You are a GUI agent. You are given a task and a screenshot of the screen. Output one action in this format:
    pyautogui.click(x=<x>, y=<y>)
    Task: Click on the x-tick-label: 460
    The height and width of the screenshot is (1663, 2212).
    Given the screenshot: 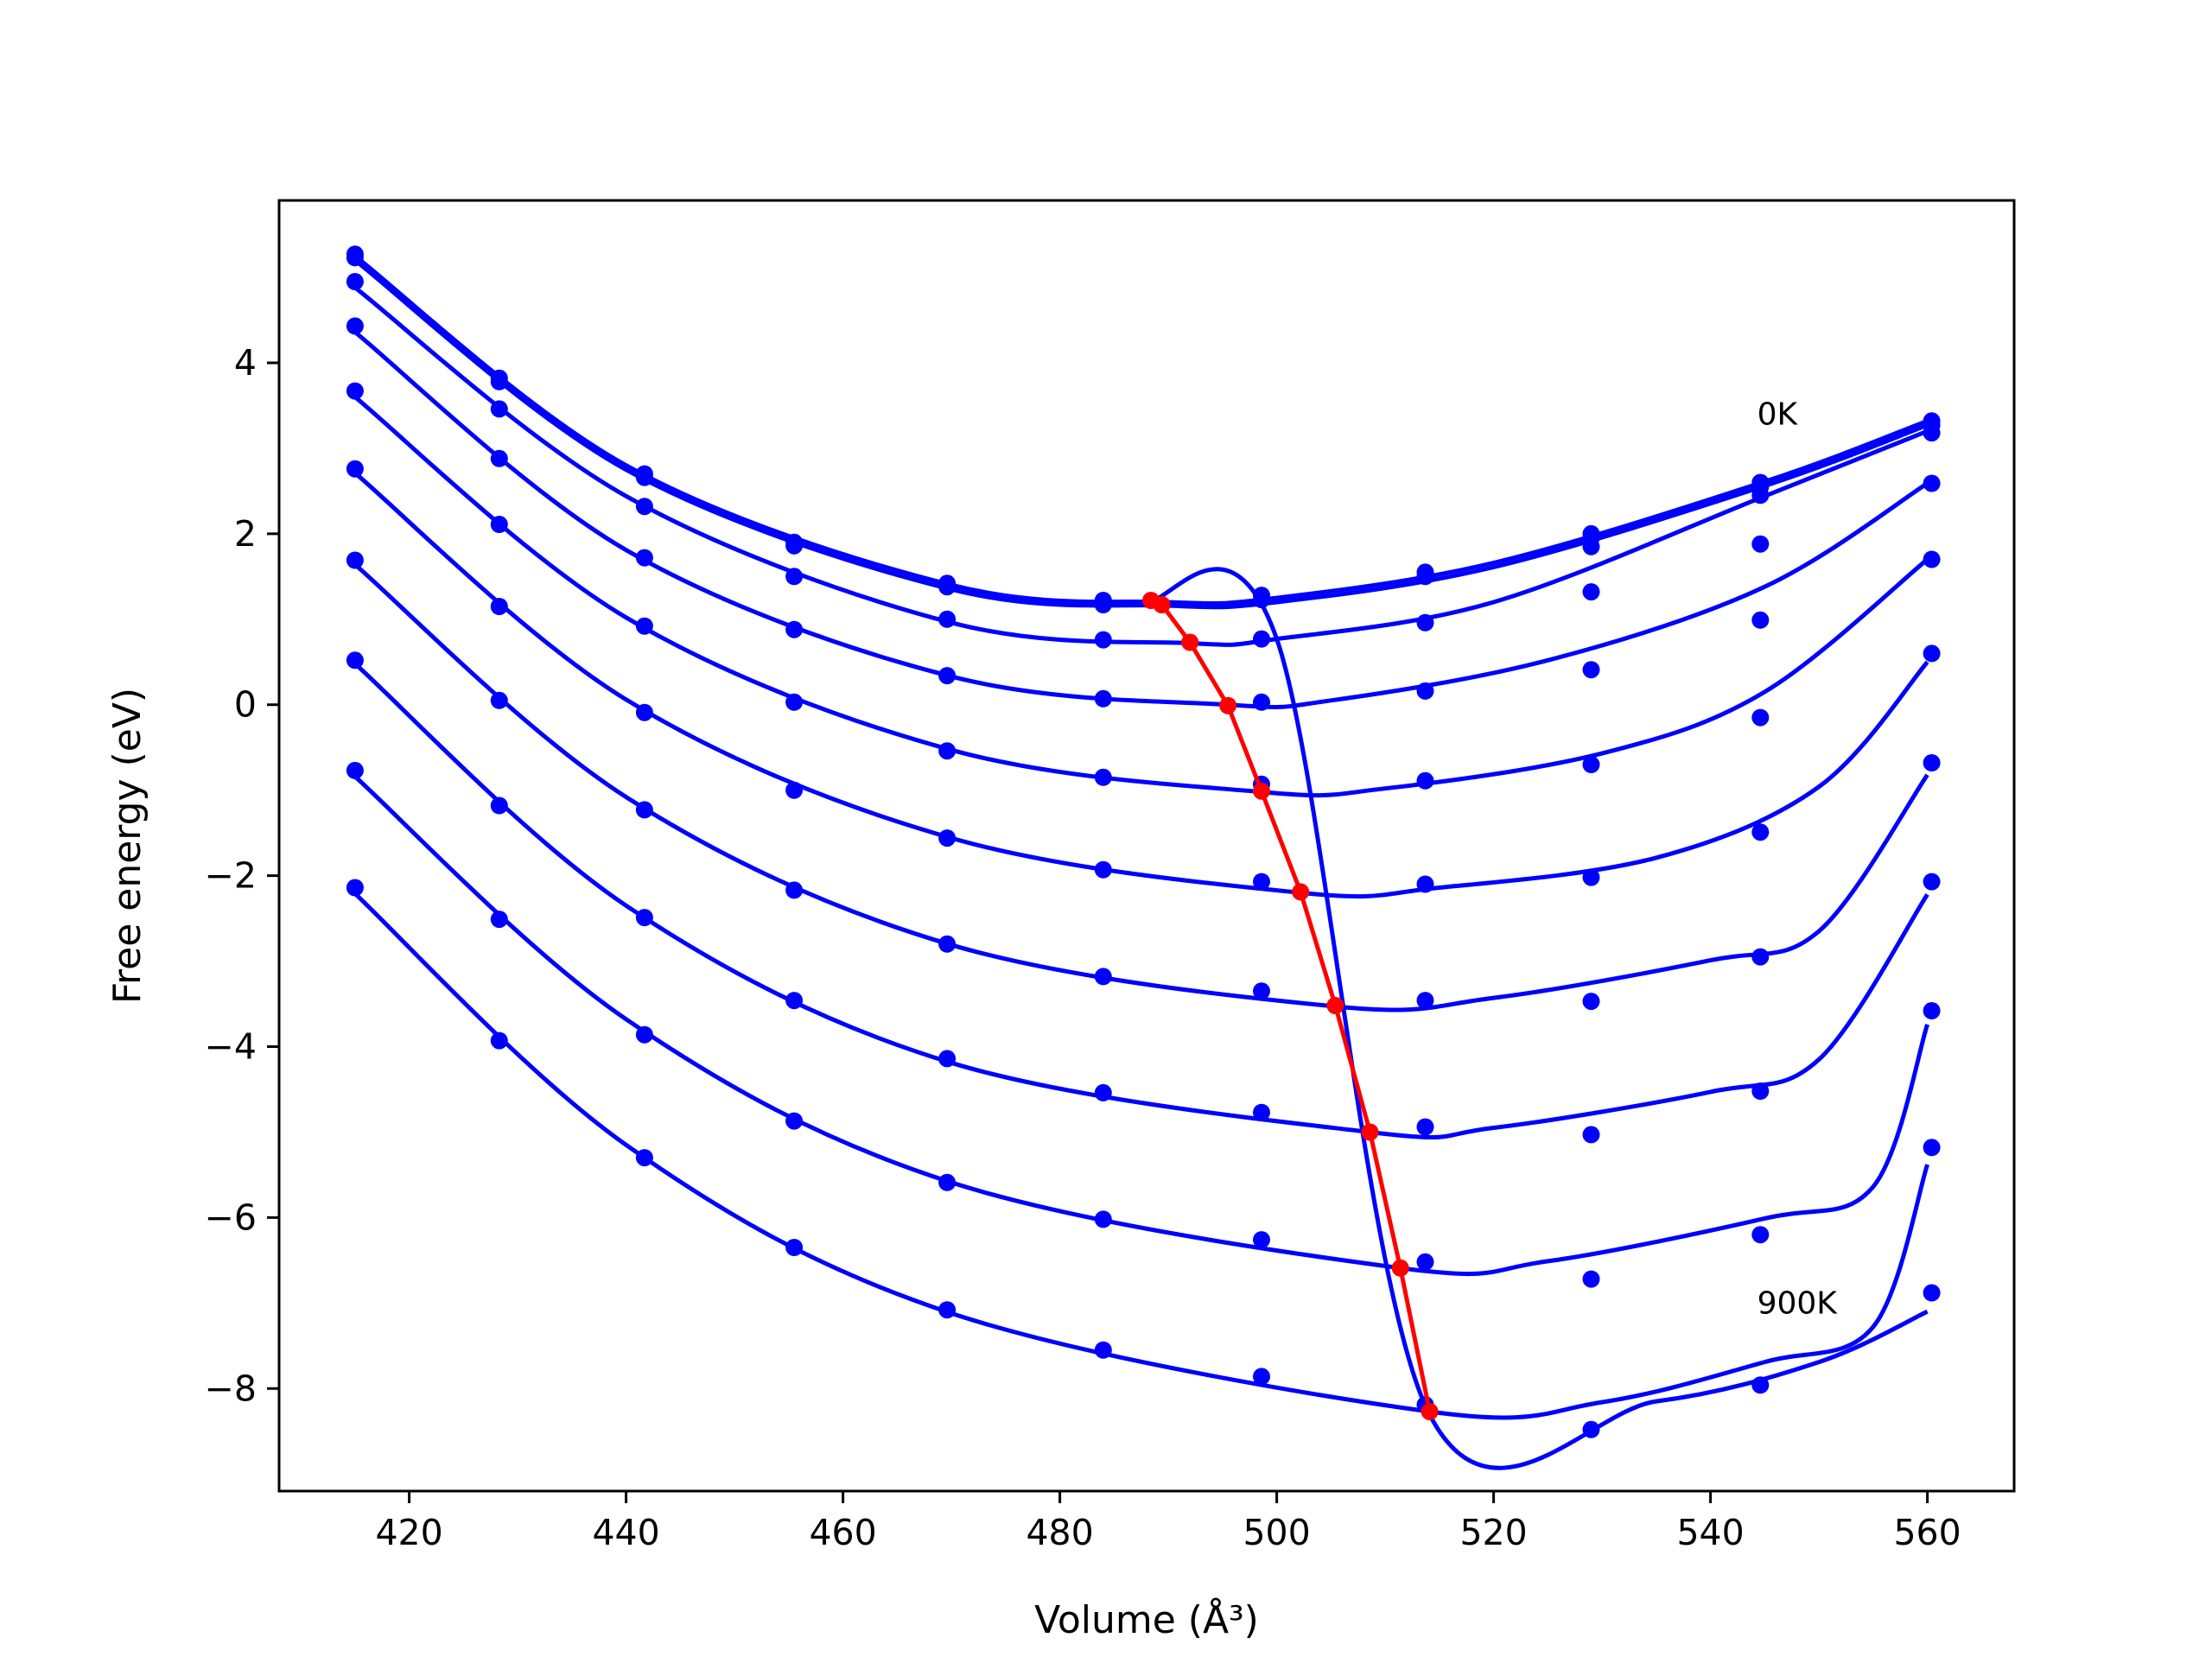 What is the action you would take?
    pyautogui.click(x=842, y=1533)
    